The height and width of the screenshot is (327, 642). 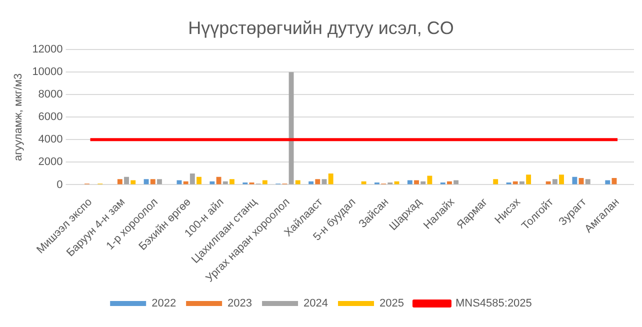 I want to click on y-tick-label: 12000, so click(x=47, y=50).